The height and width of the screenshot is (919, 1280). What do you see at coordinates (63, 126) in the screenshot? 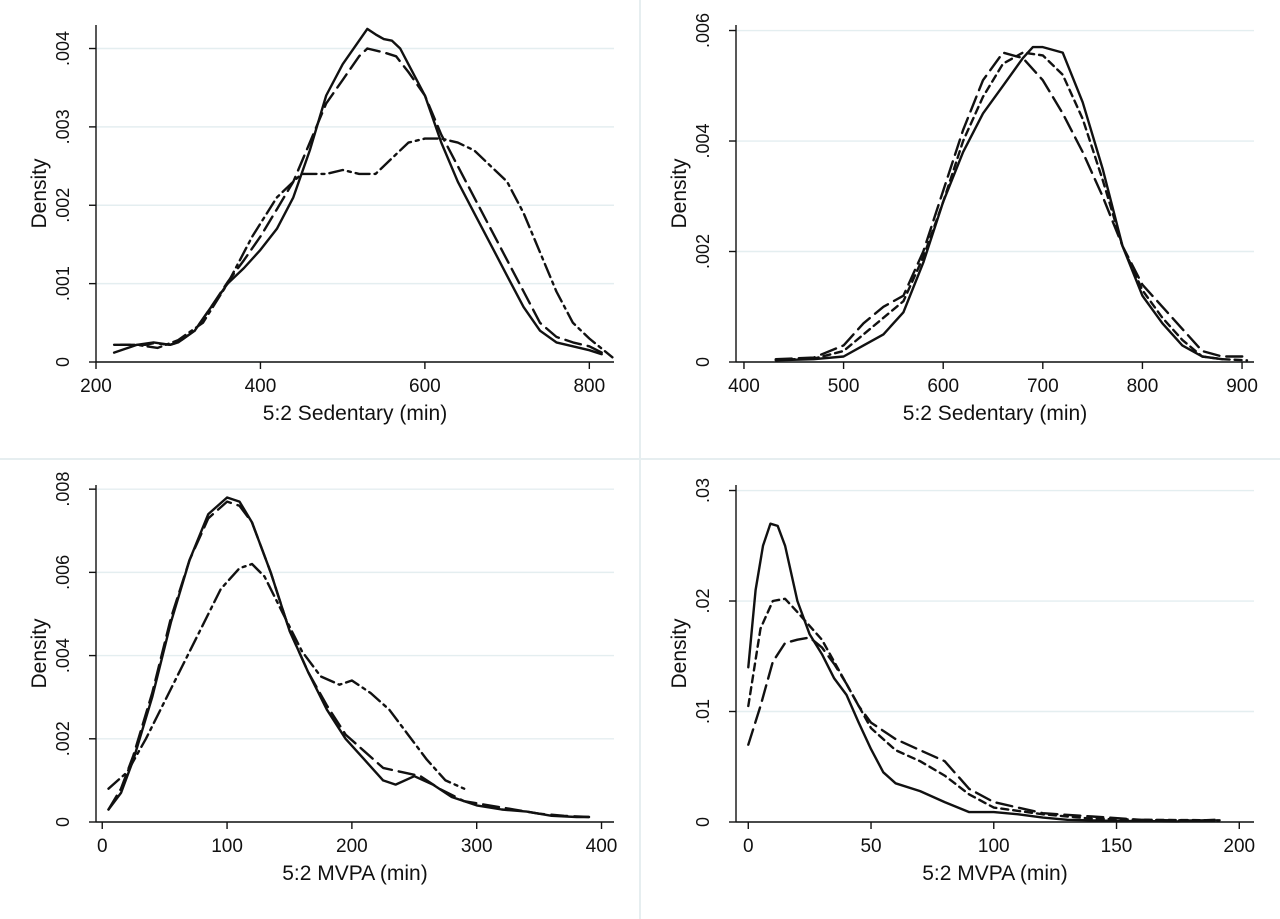
I see `y-tick-label: .003` at bounding box center [63, 126].